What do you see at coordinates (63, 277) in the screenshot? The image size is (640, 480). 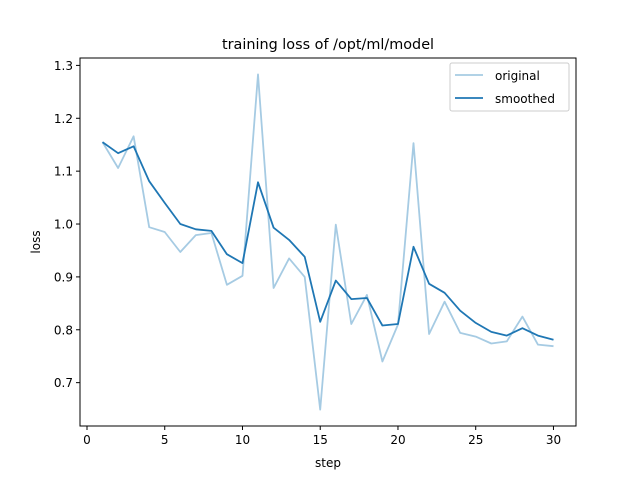 I see `y-tick-label: 0.9` at bounding box center [63, 277].